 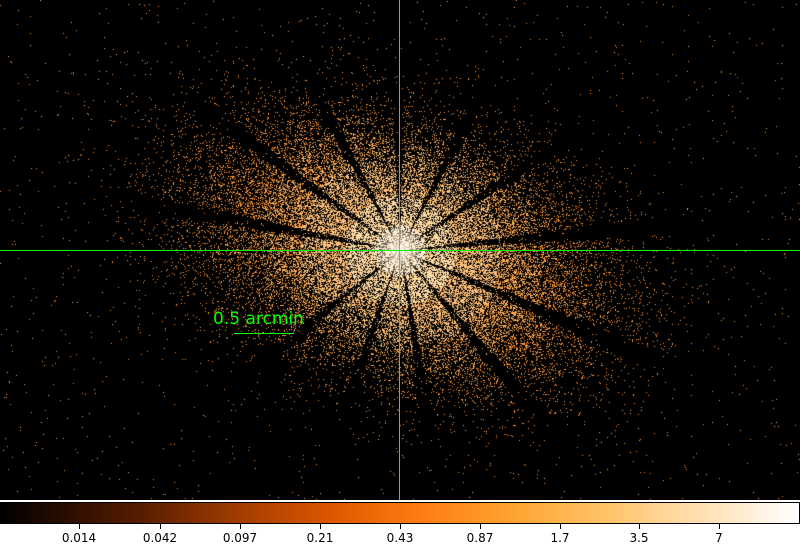 What do you see at coordinates (480, 538) in the screenshot?
I see `colorbar-tick-label: 0.87` at bounding box center [480, 538].